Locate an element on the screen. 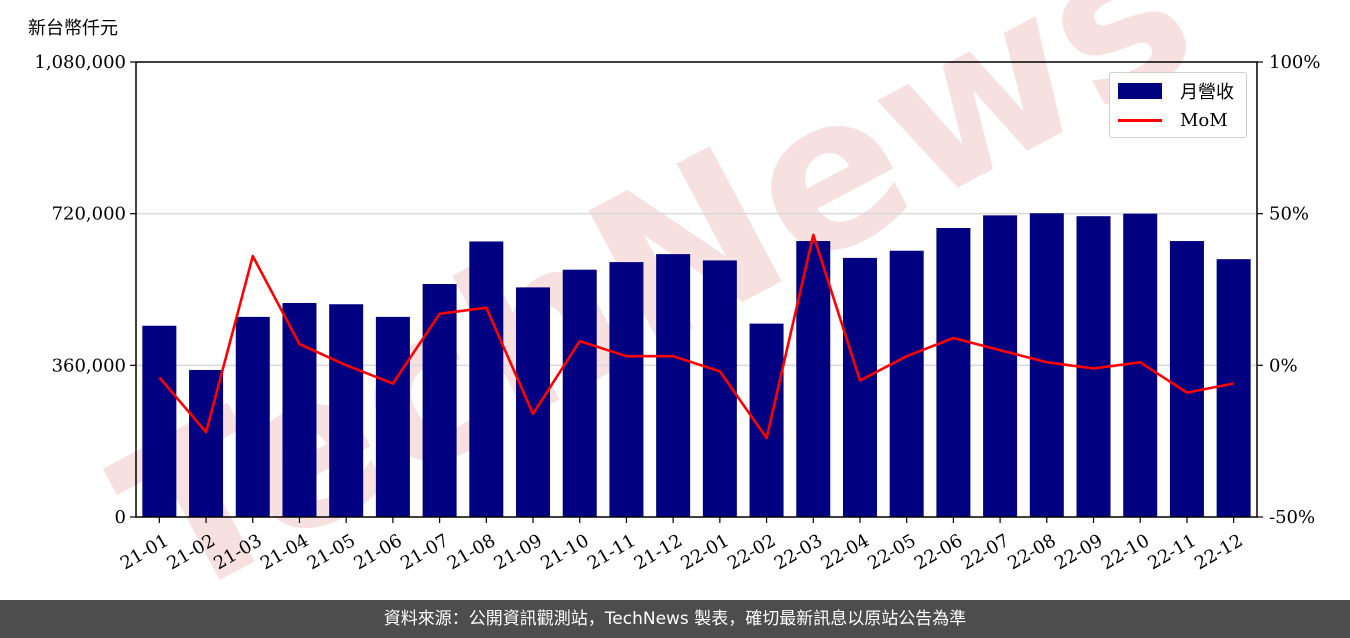 The image size is (1350, 638). legend-label-mom: MoM is located at coordinates (1204, 120).